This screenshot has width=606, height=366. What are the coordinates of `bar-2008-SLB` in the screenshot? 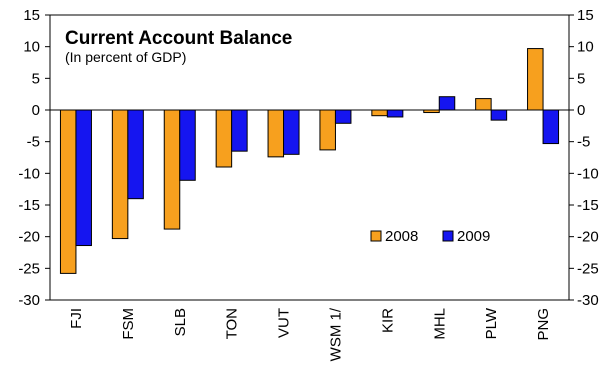 It's located at (172, 169).